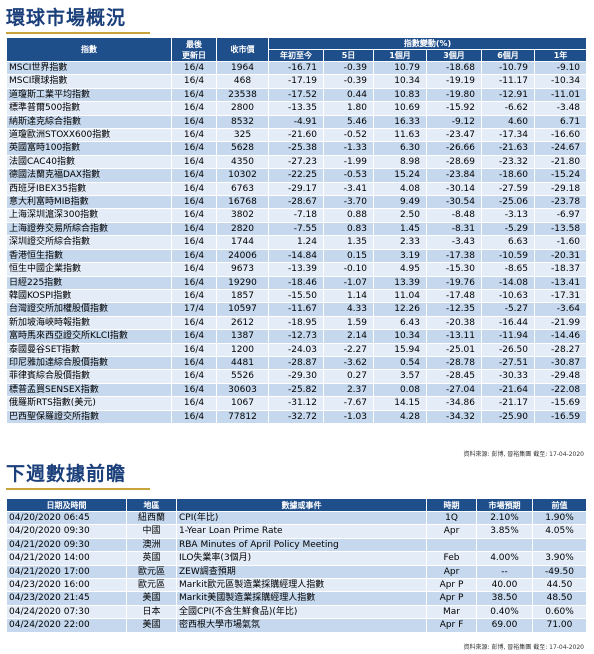 The image size is (594, 654). What do you see at coordinates (242, 202) in the screenshot?
I see `cell-close: 16768` at bounding box center [242, 202].